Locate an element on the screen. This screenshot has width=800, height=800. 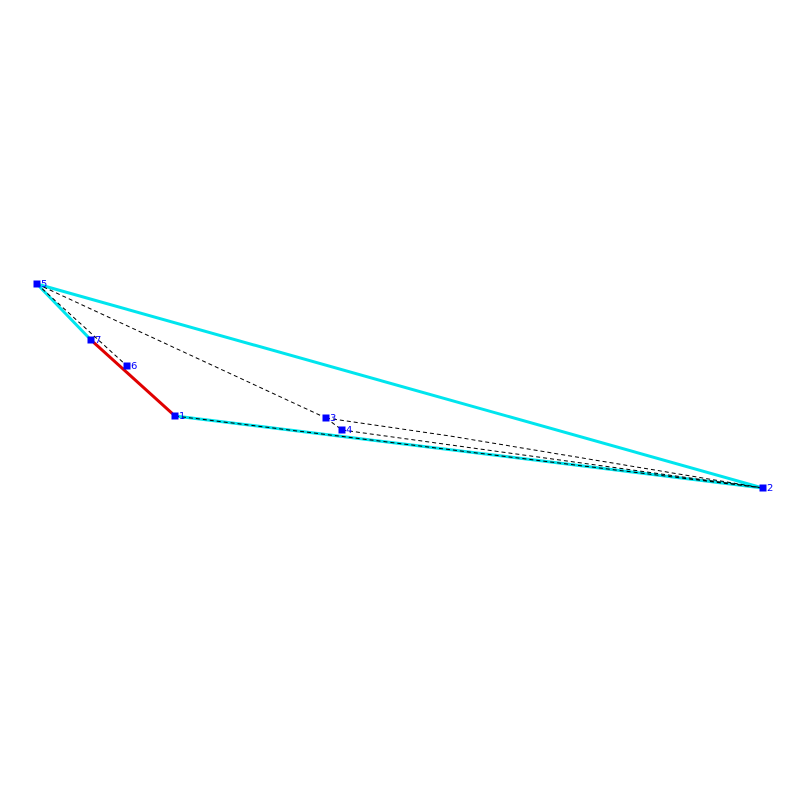
node-label: 7 is located at coordinates (98, 340).